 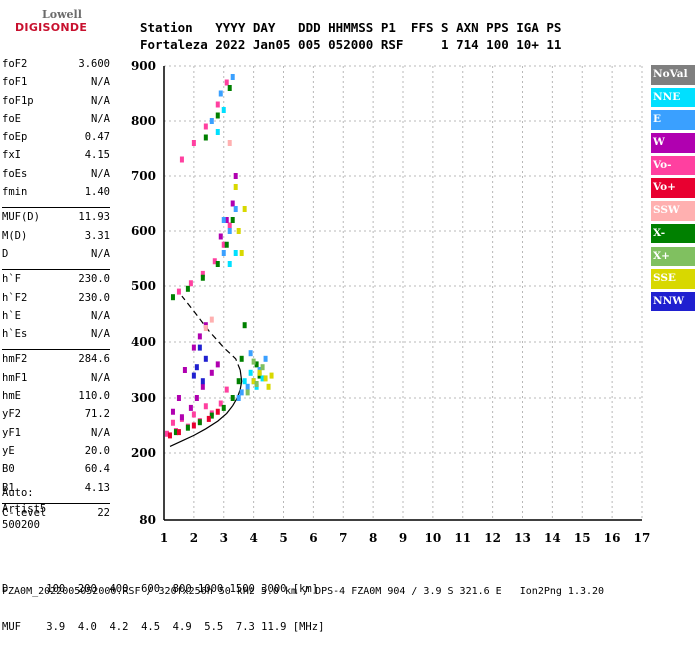 I want to click on param-value: 110.0, so click(x=94, y=396).